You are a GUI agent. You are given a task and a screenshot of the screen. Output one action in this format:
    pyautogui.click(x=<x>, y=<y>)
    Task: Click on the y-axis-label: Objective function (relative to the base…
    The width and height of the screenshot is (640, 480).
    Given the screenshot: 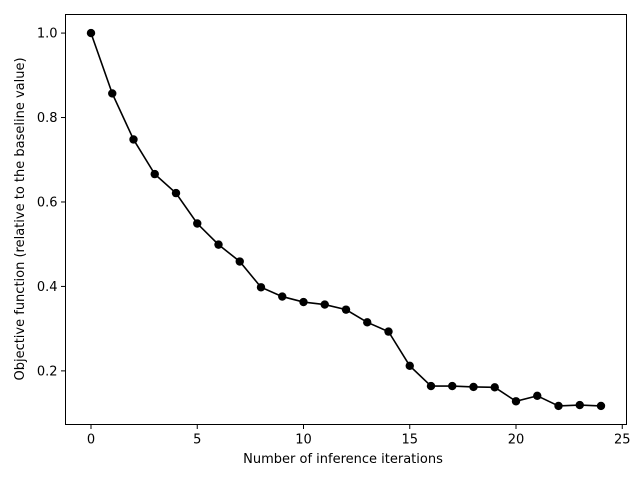 What is the action you would take?
    pyautogui.click(x=20, y=218)
    